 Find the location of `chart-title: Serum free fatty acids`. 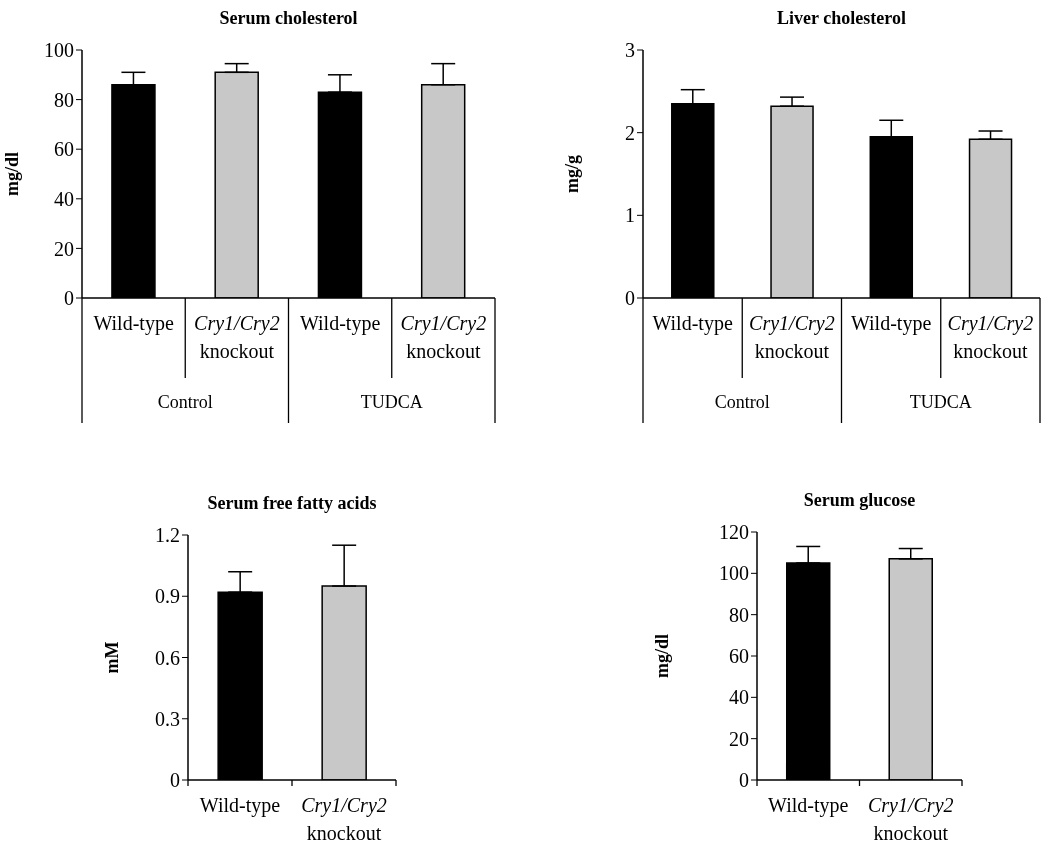

chart-title: Serum free fatty acids is located at coordinates (292, 503).